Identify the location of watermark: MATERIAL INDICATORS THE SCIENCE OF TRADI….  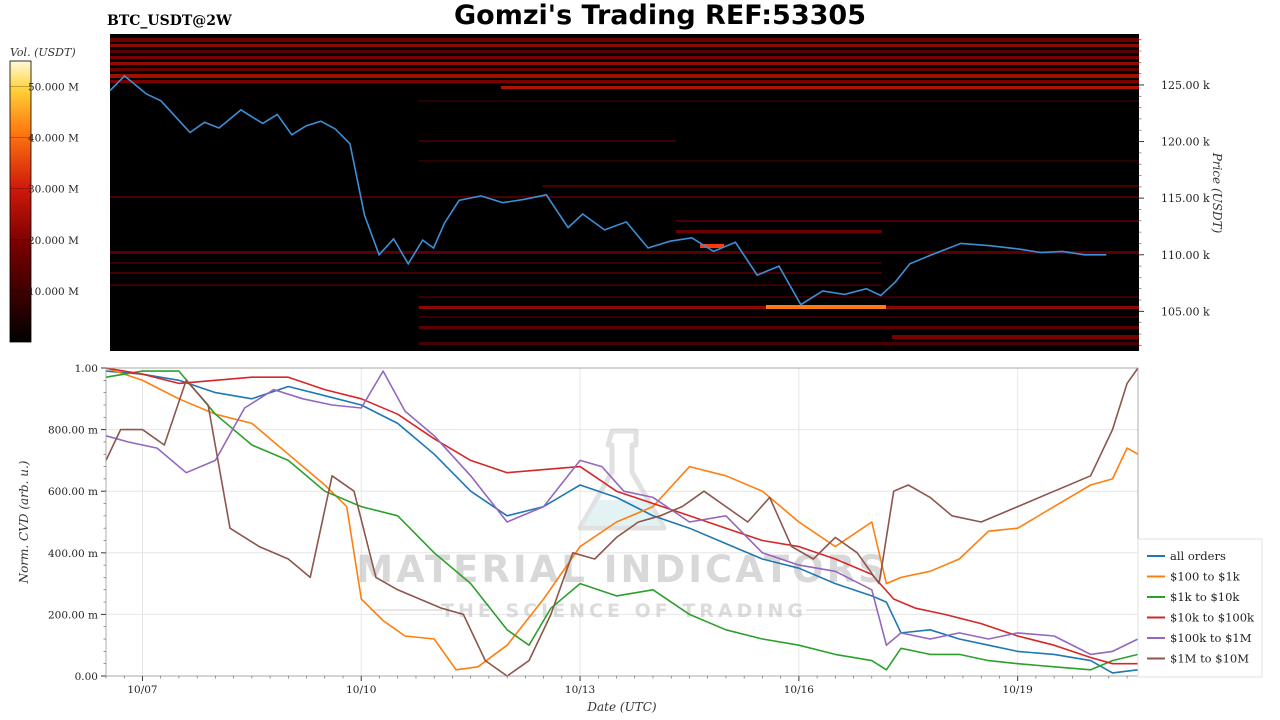
(621, 525).